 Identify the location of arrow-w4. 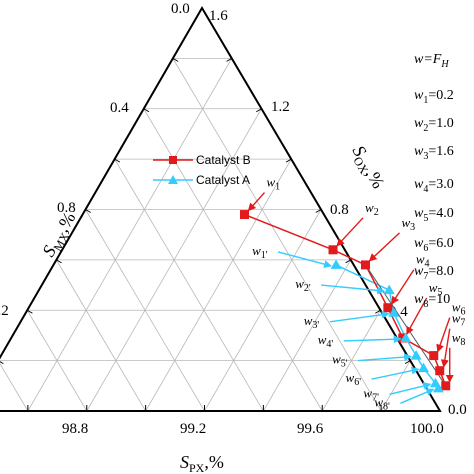
(403, 287).